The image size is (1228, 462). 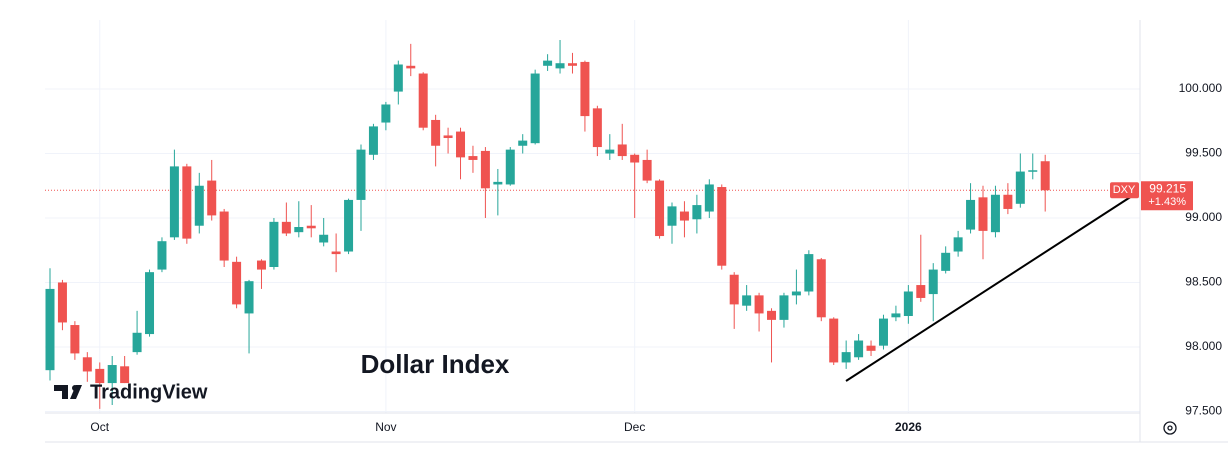 What do you see at coordinates (908, 427) in the screenshot?
I see `x-tick-label: 2026` at bounding box center [908, 427].